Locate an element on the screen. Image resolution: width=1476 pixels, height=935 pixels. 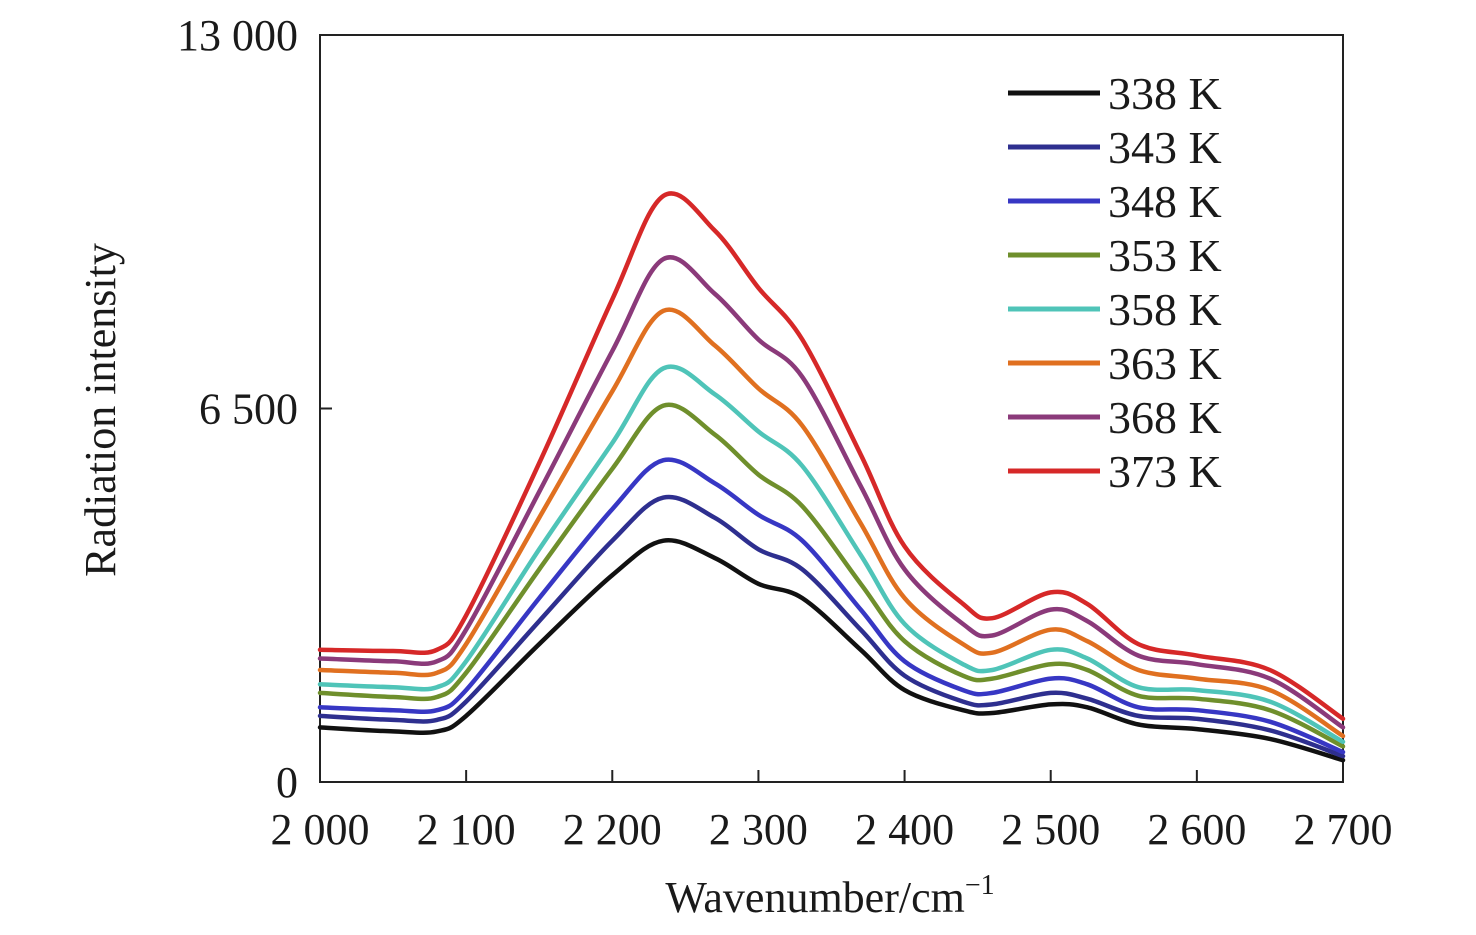
legend-label: 348 K is located at coordinates (1165, 201).